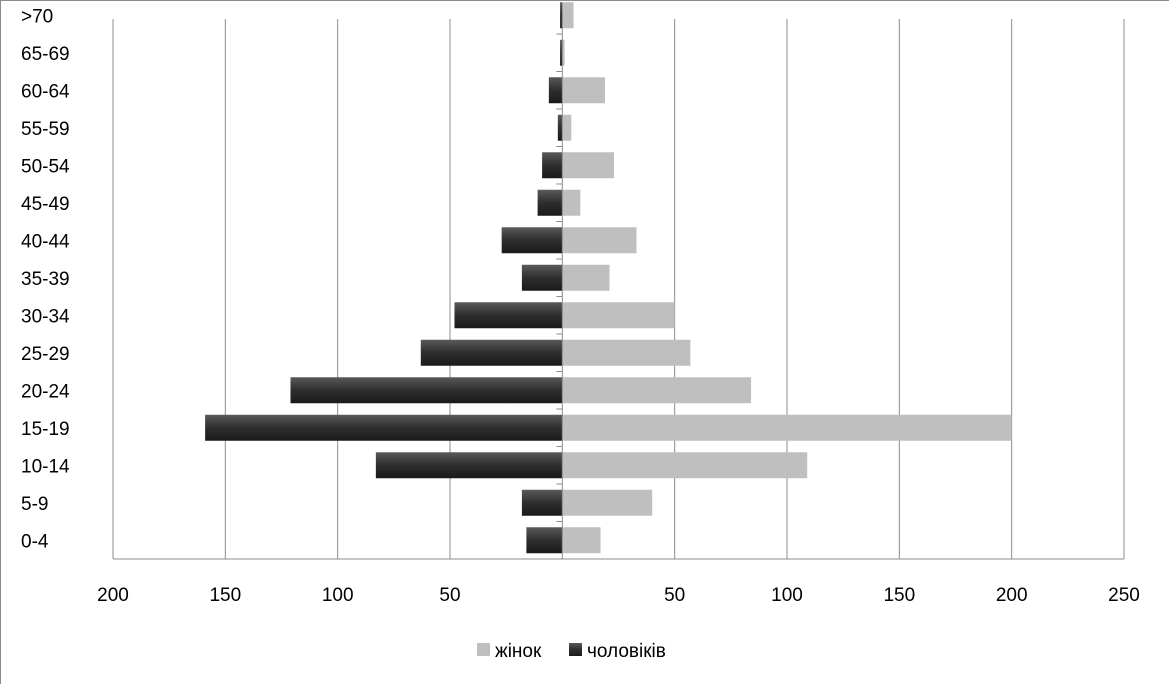 Image resolution: width=1169 pixels, height=685 pixels. I want to click on legend-label-cholovikiv: чоловіків, so click(626, 651).